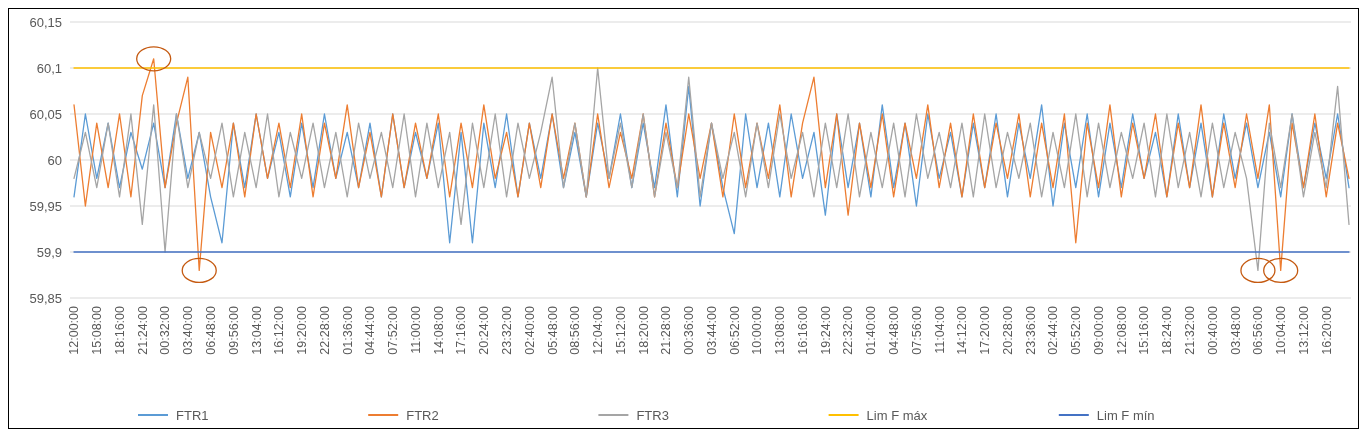 This screenshot has height=437, width=1367. What do you see at coordinates (1281, 330) in the screenshot?
I see `x-tick-label: 10:04:00` at bounding box center [1281, 330].